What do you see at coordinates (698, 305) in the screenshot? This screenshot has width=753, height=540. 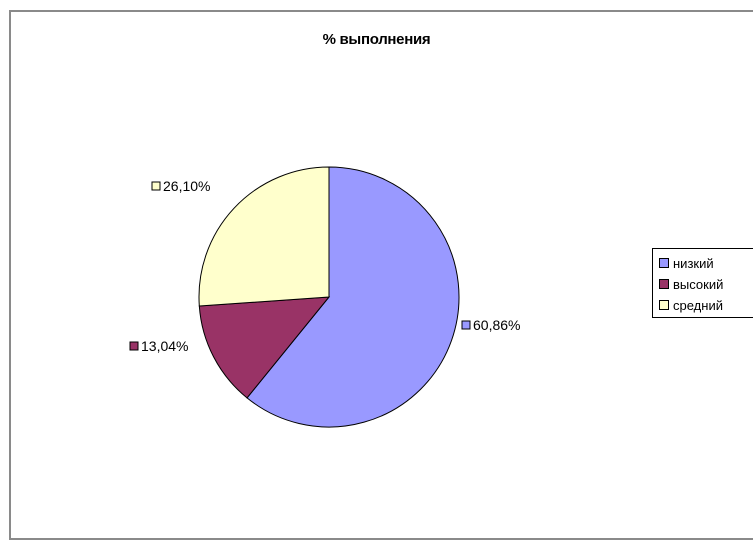 I see `legend-label-2: средний` at bounding box center [698, 305].